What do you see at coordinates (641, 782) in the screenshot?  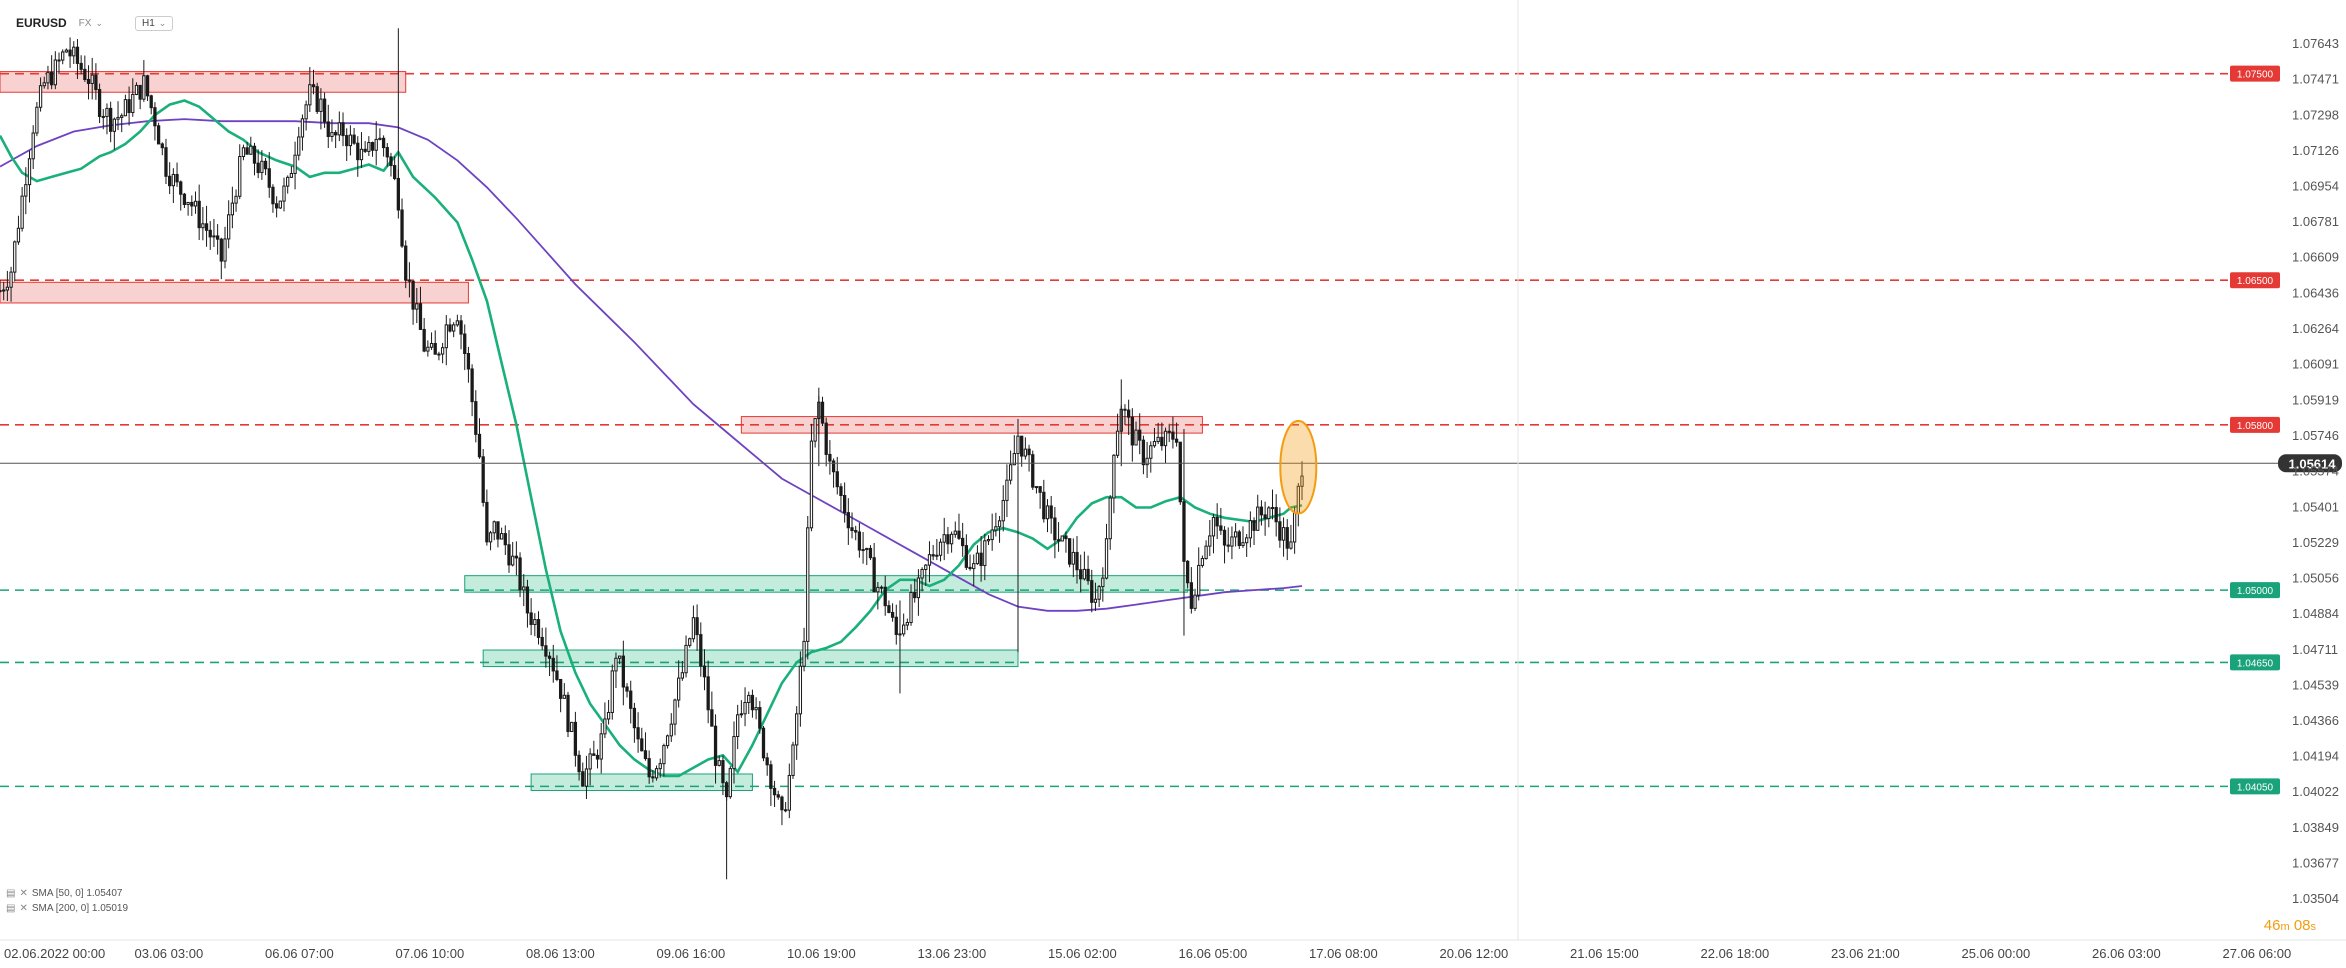 I see `support-zone` at bounding box center [641, 782].